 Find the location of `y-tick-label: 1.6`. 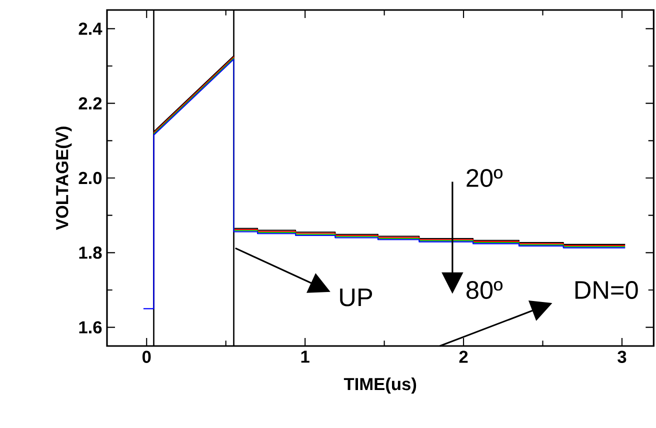

y-tick-label: 1.6 is located at coordinates (90, 327).